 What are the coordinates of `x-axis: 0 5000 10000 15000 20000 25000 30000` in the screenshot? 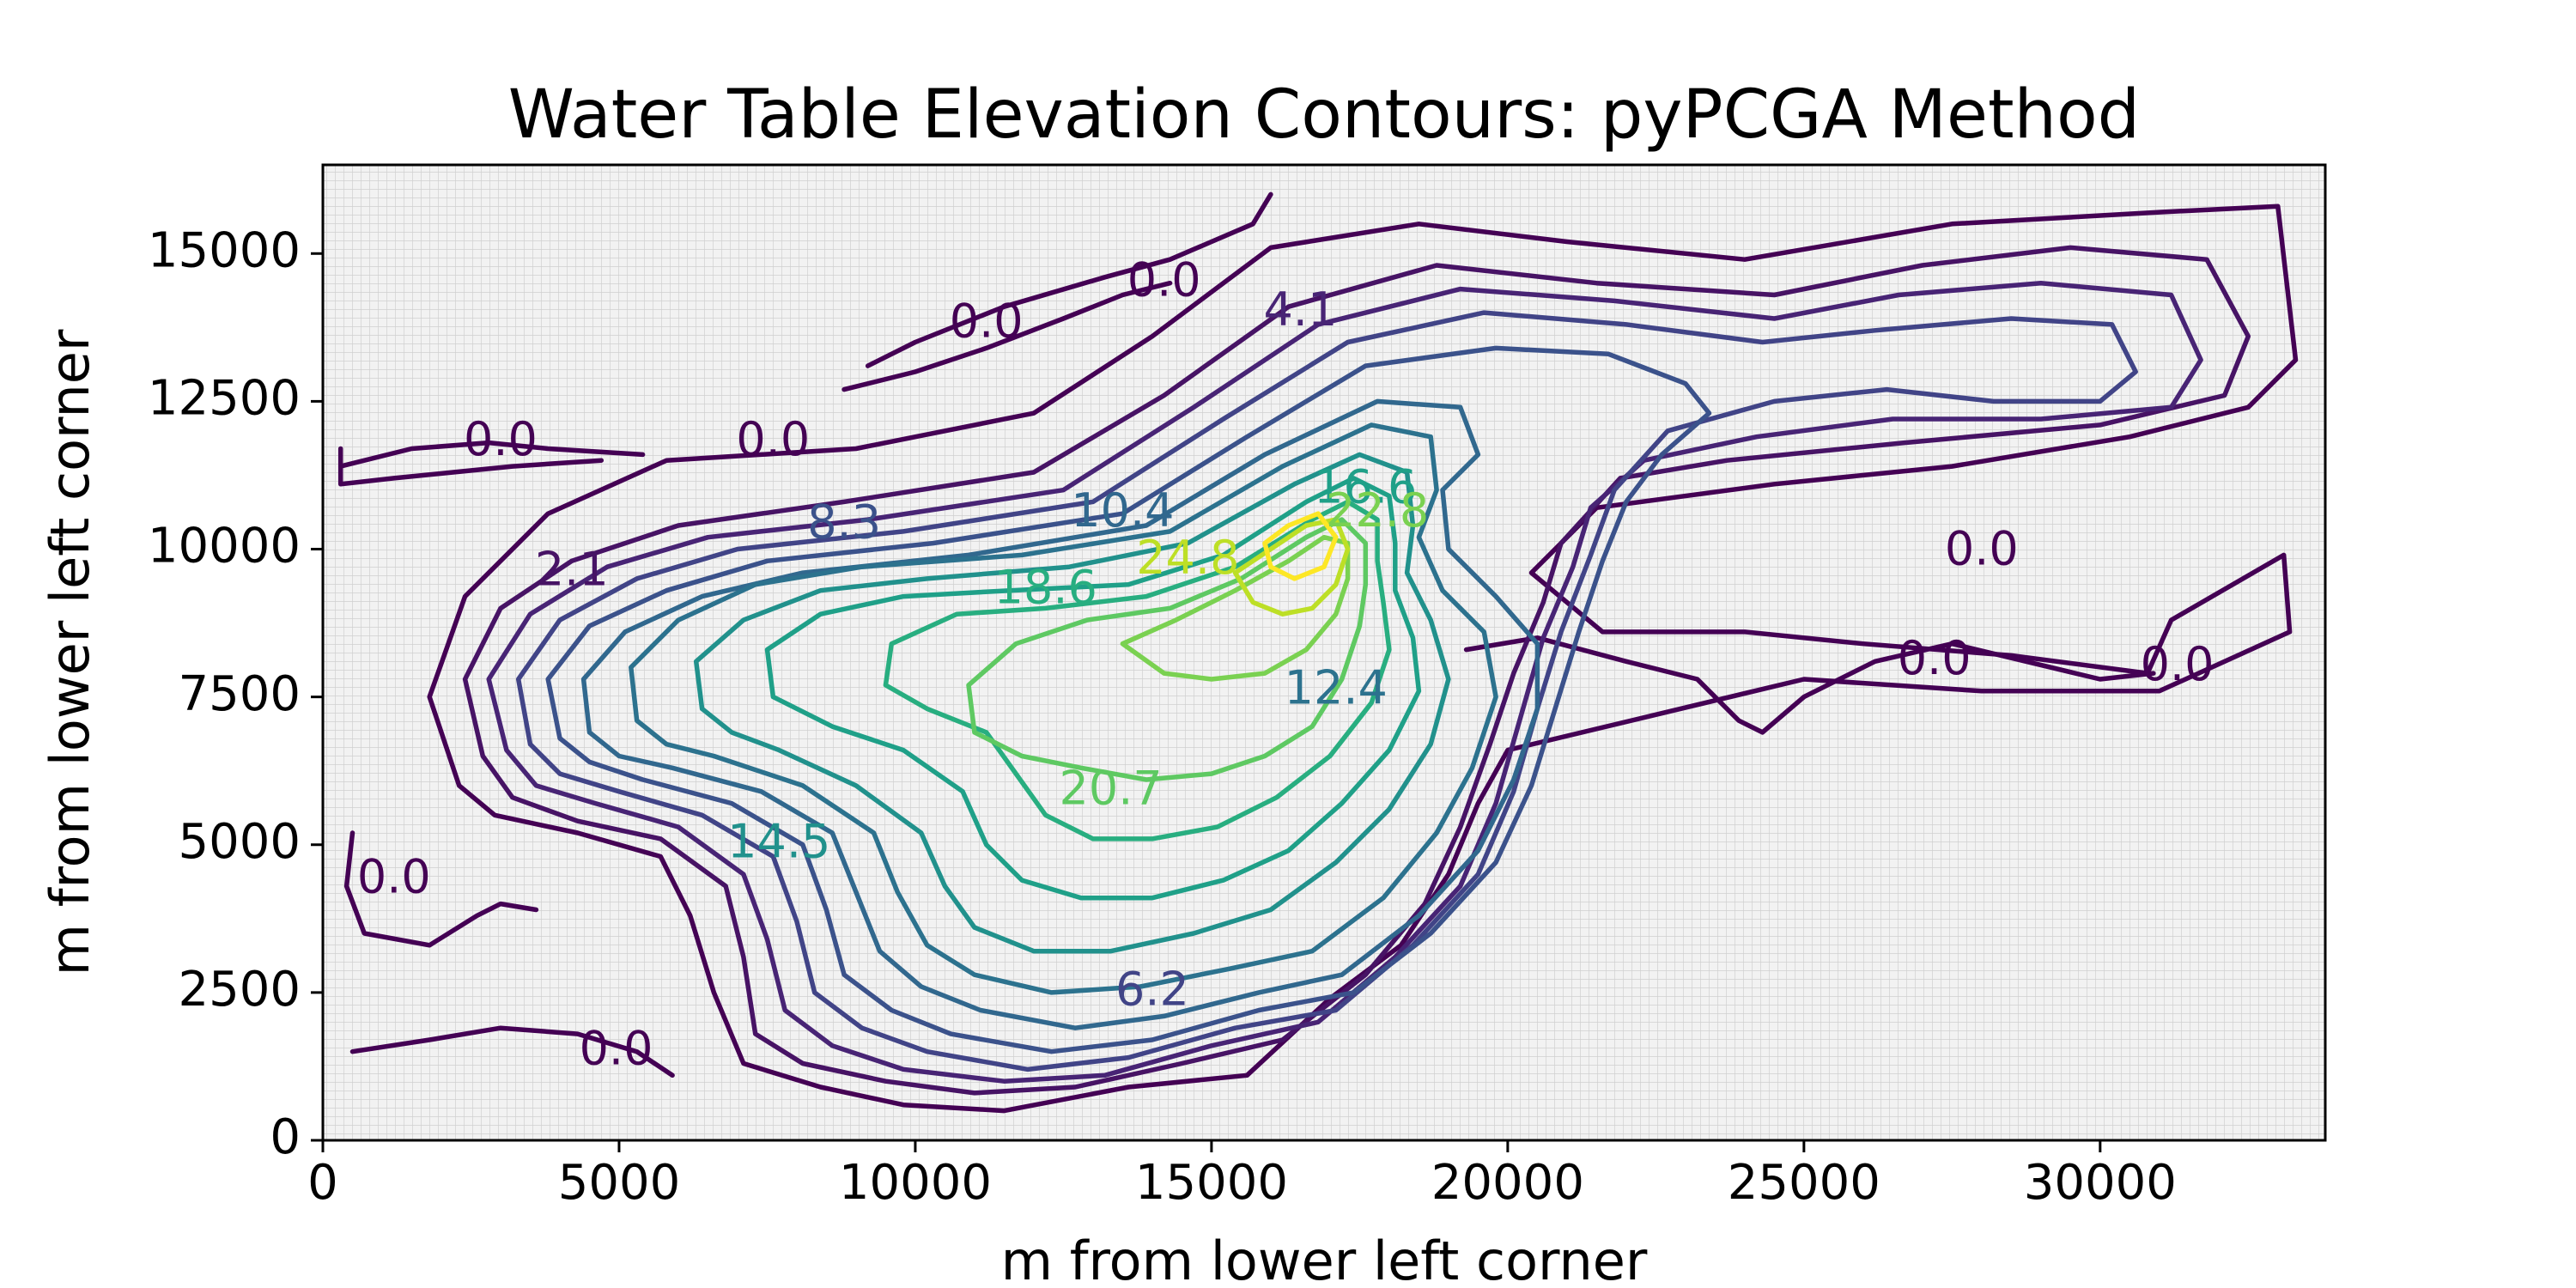 It's located at (1242, 1175).